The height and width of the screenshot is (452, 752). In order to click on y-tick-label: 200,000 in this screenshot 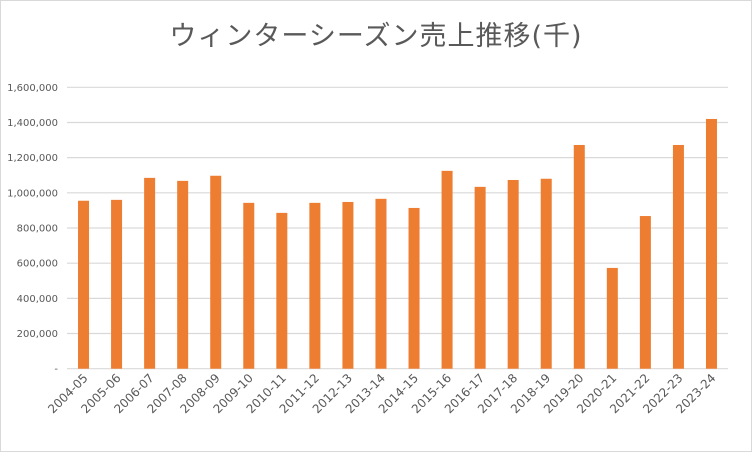, I will do `click(37, 334)`.